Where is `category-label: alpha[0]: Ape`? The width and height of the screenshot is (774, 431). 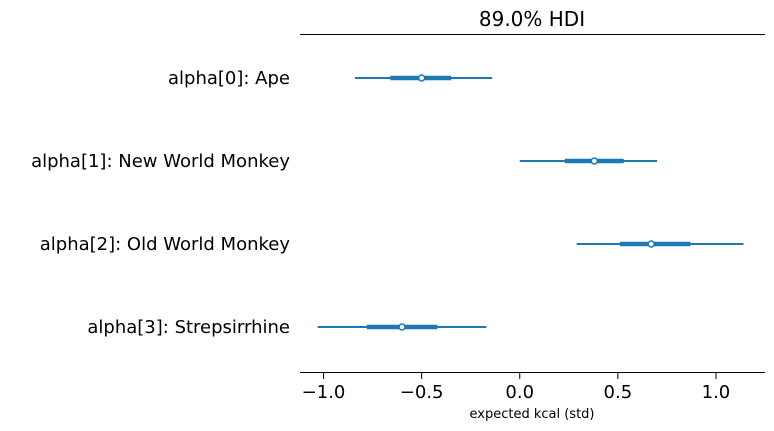 category-label: alpha[0]: Ape is located at coordinates (229, 78).